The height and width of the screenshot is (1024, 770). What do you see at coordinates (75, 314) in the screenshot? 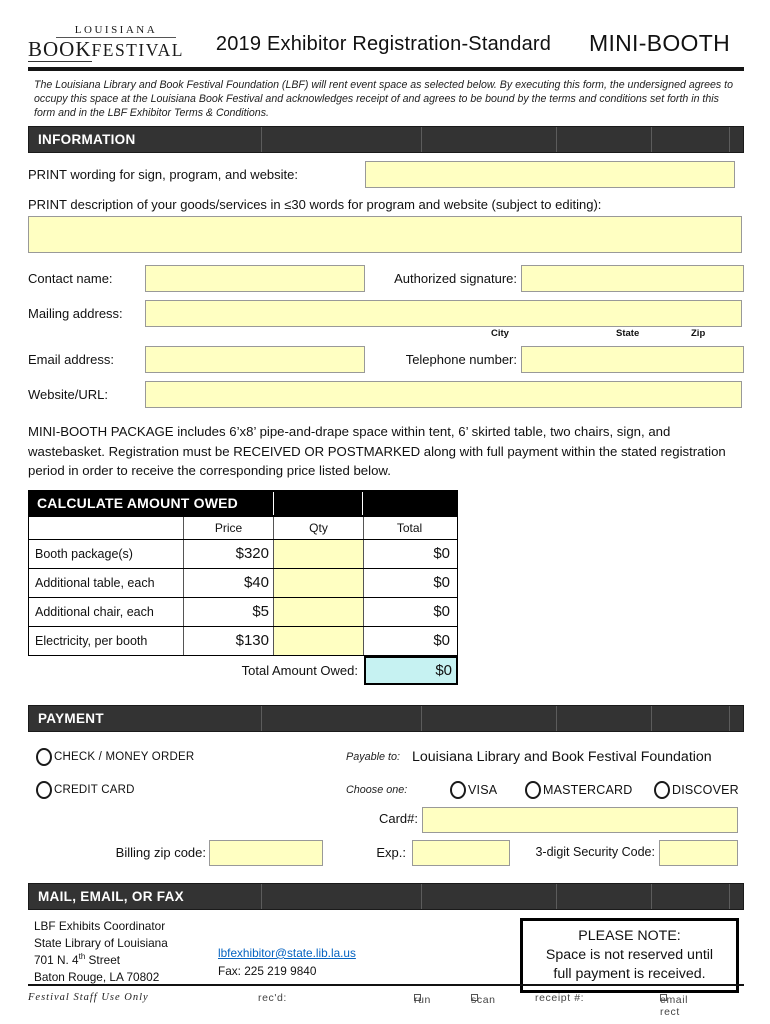
I see `mailing-address-label: Mailing address:` at bounding box center [75, 314].